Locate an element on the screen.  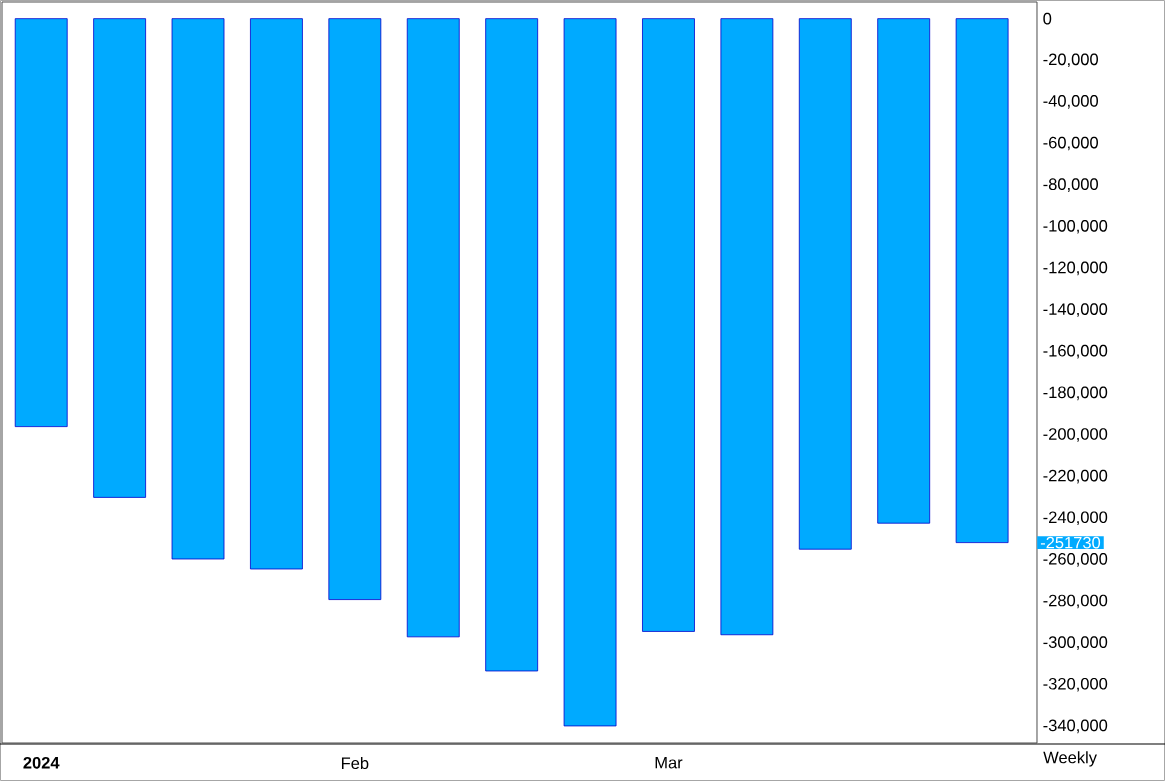
x-tick-label: Feb is located at coordinates (355, 763).